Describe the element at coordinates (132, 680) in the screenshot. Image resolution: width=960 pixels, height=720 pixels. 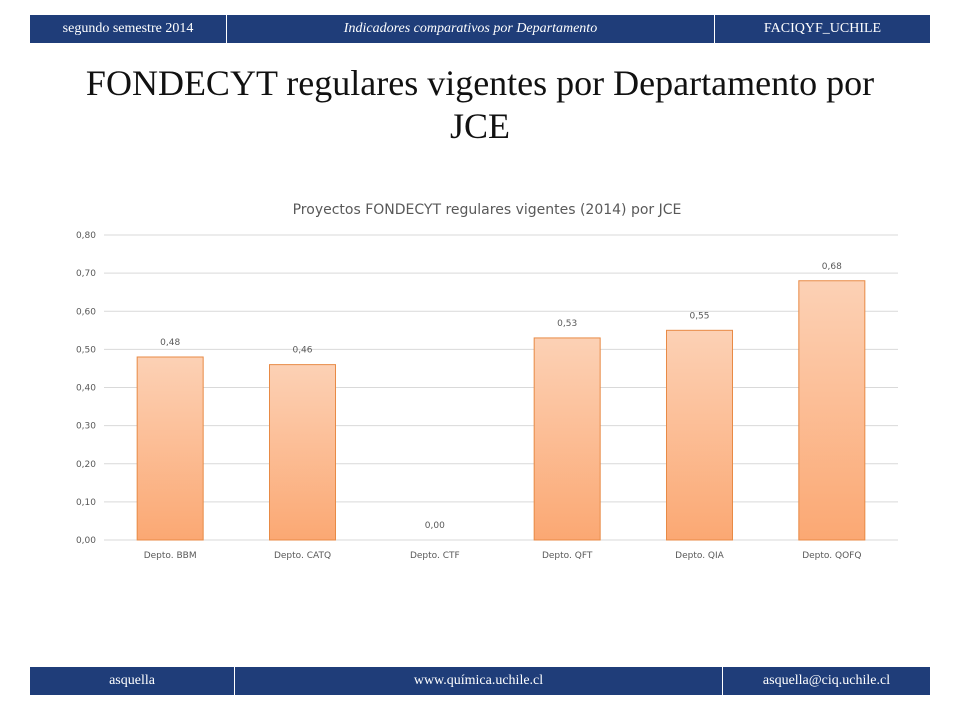
I see `footer-author: asquella` at that location.